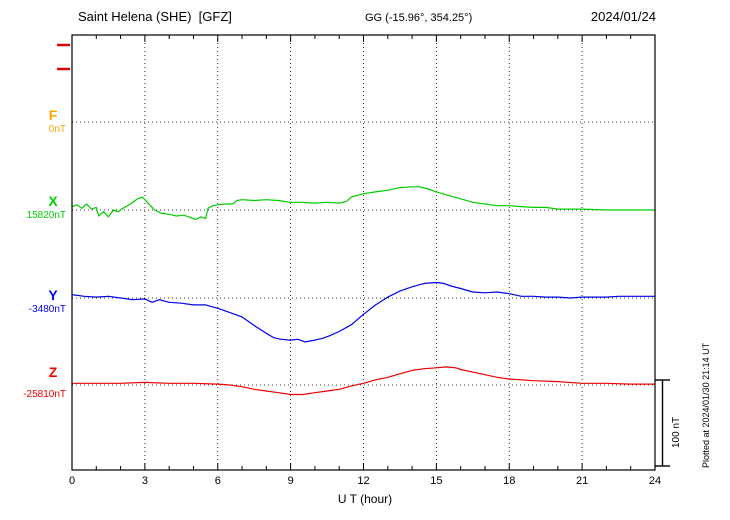 The width and height of the screenshot is (730, 520). I want to click on x-axis-label: U T (hour), so click(365, 499).